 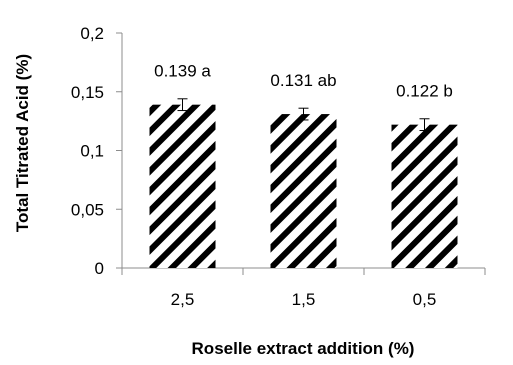 What do you see at coordinates (424, 91) in the screenshot?
I see `data-label: 0.122 b` at bounding box center [424, 91].